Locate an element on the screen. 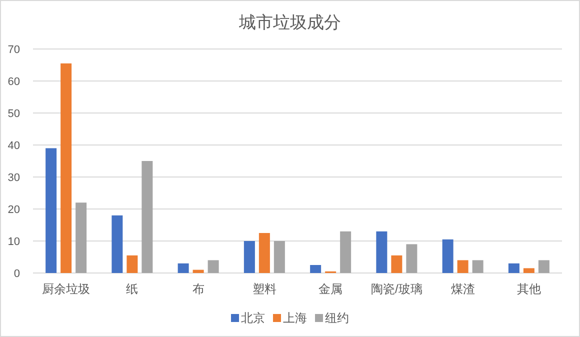 The image size is (580, 337). y-tick-label: 60 is located at coordinates (14, 82).